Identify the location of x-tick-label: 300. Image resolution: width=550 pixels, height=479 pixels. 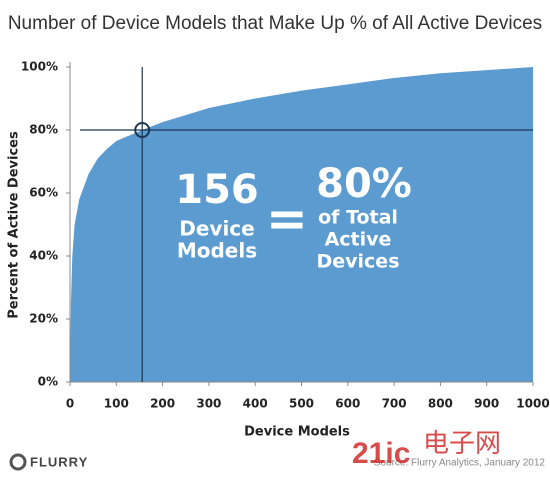
(208, 404).